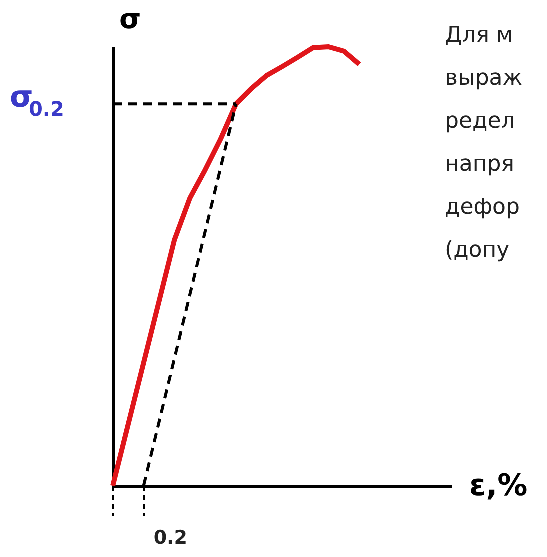 This screenshot has height=557, width=547. Describe the element at coordinates (479, 36) in the screenshot. I see `annotation: Для м` at that location.